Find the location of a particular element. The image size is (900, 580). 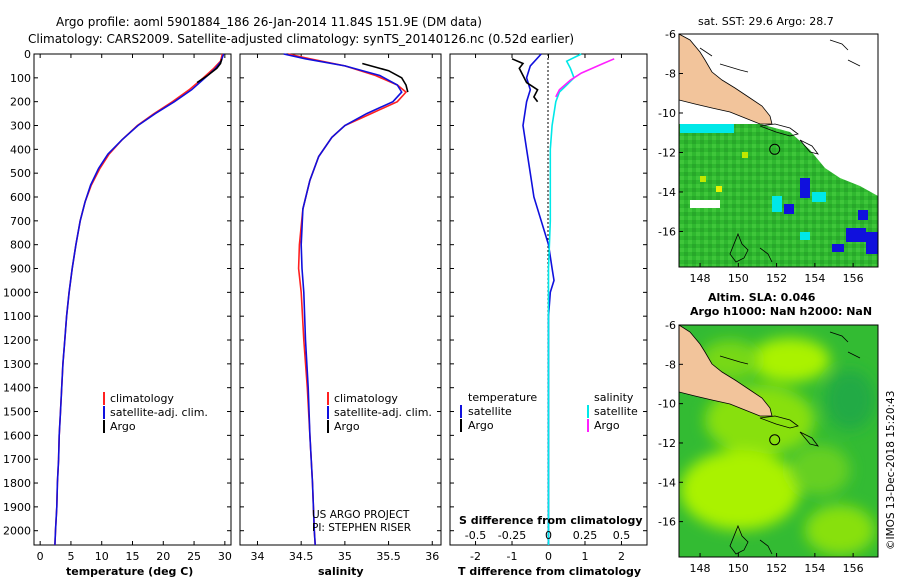

sla-mid is located at coordinates (820, 470).